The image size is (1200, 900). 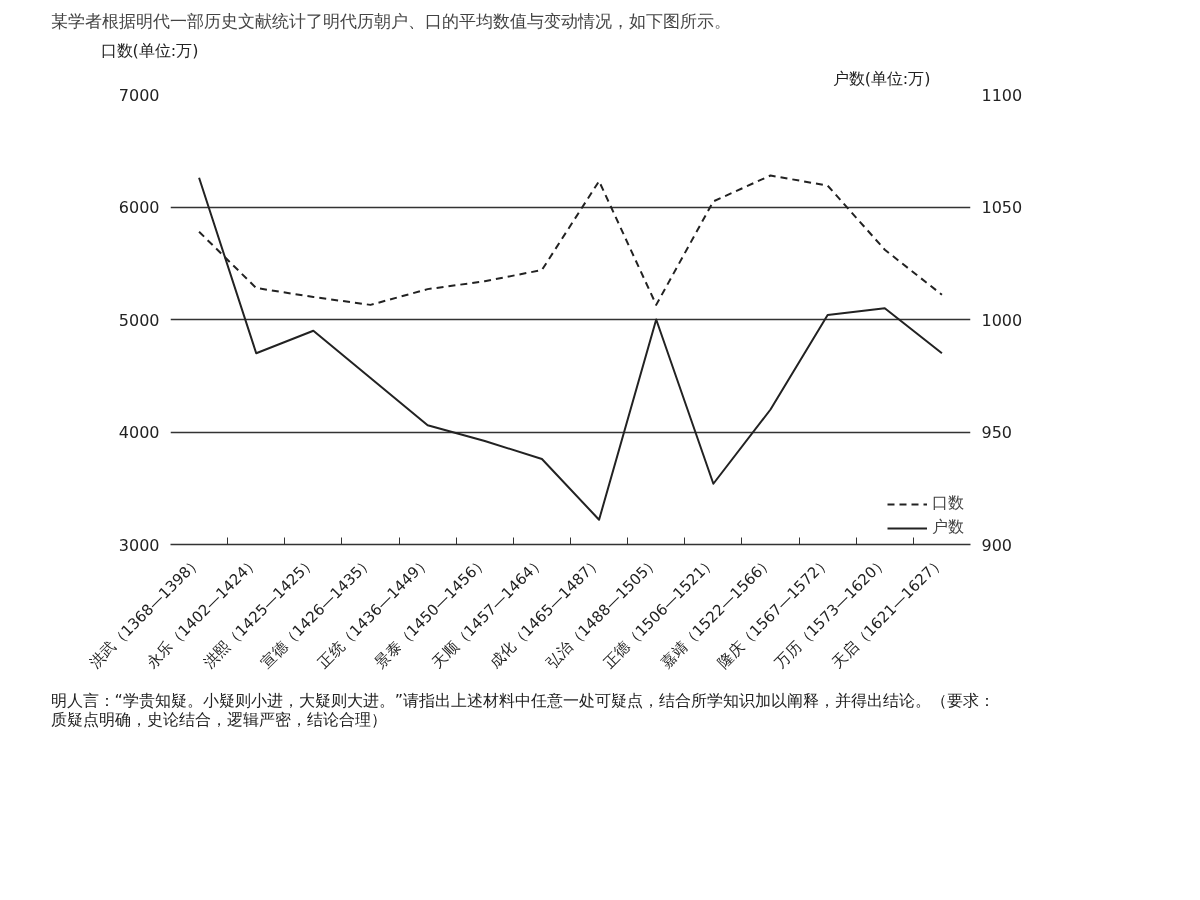 What do you see at coordinates (1002, 320) in the screenshot?
I see `y2-tick-label: 1000` at bounding box center [1002, 320].